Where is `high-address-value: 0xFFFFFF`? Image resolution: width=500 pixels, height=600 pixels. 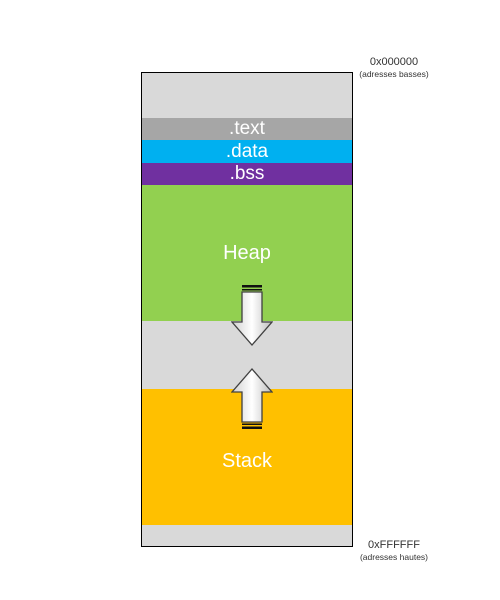 high-address-value: 0xFFFFFF is located at coordinates (394, 545).